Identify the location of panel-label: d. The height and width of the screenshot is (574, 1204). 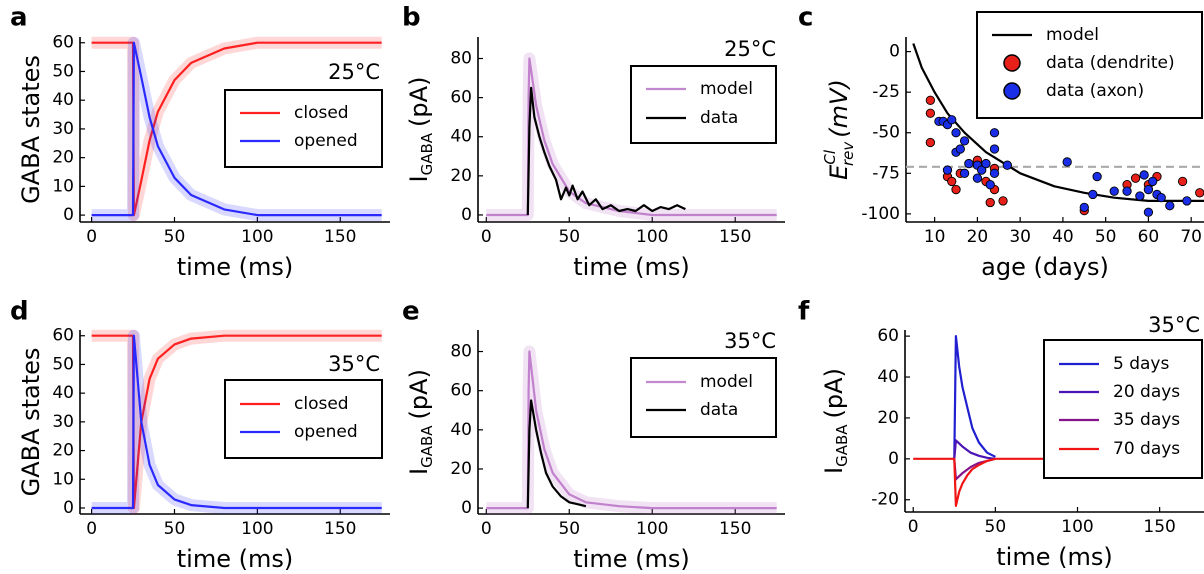
(19, 312).